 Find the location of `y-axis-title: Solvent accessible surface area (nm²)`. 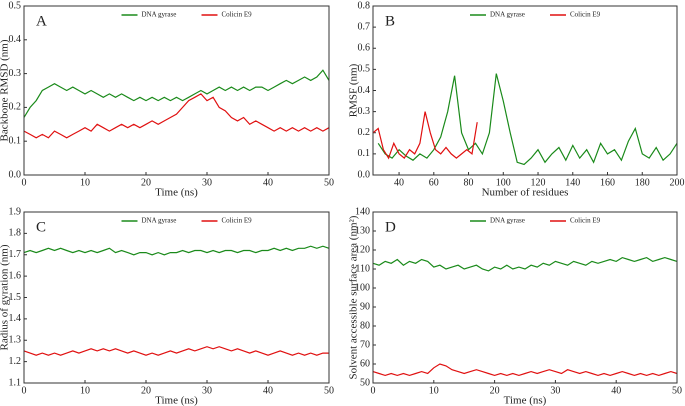

y-axis-title: Solvent accessible surface area (nm²) is located at coordinates (354, 297).